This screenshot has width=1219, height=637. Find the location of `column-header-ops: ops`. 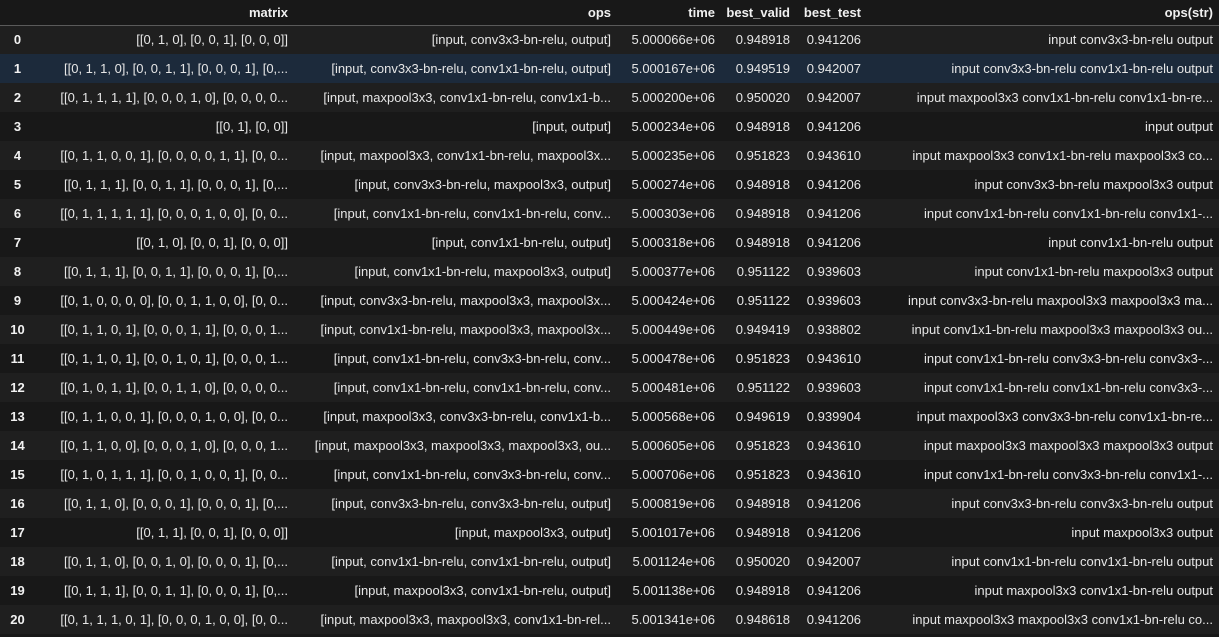

column-header-ops: ops is located at coordinates (455, 13).